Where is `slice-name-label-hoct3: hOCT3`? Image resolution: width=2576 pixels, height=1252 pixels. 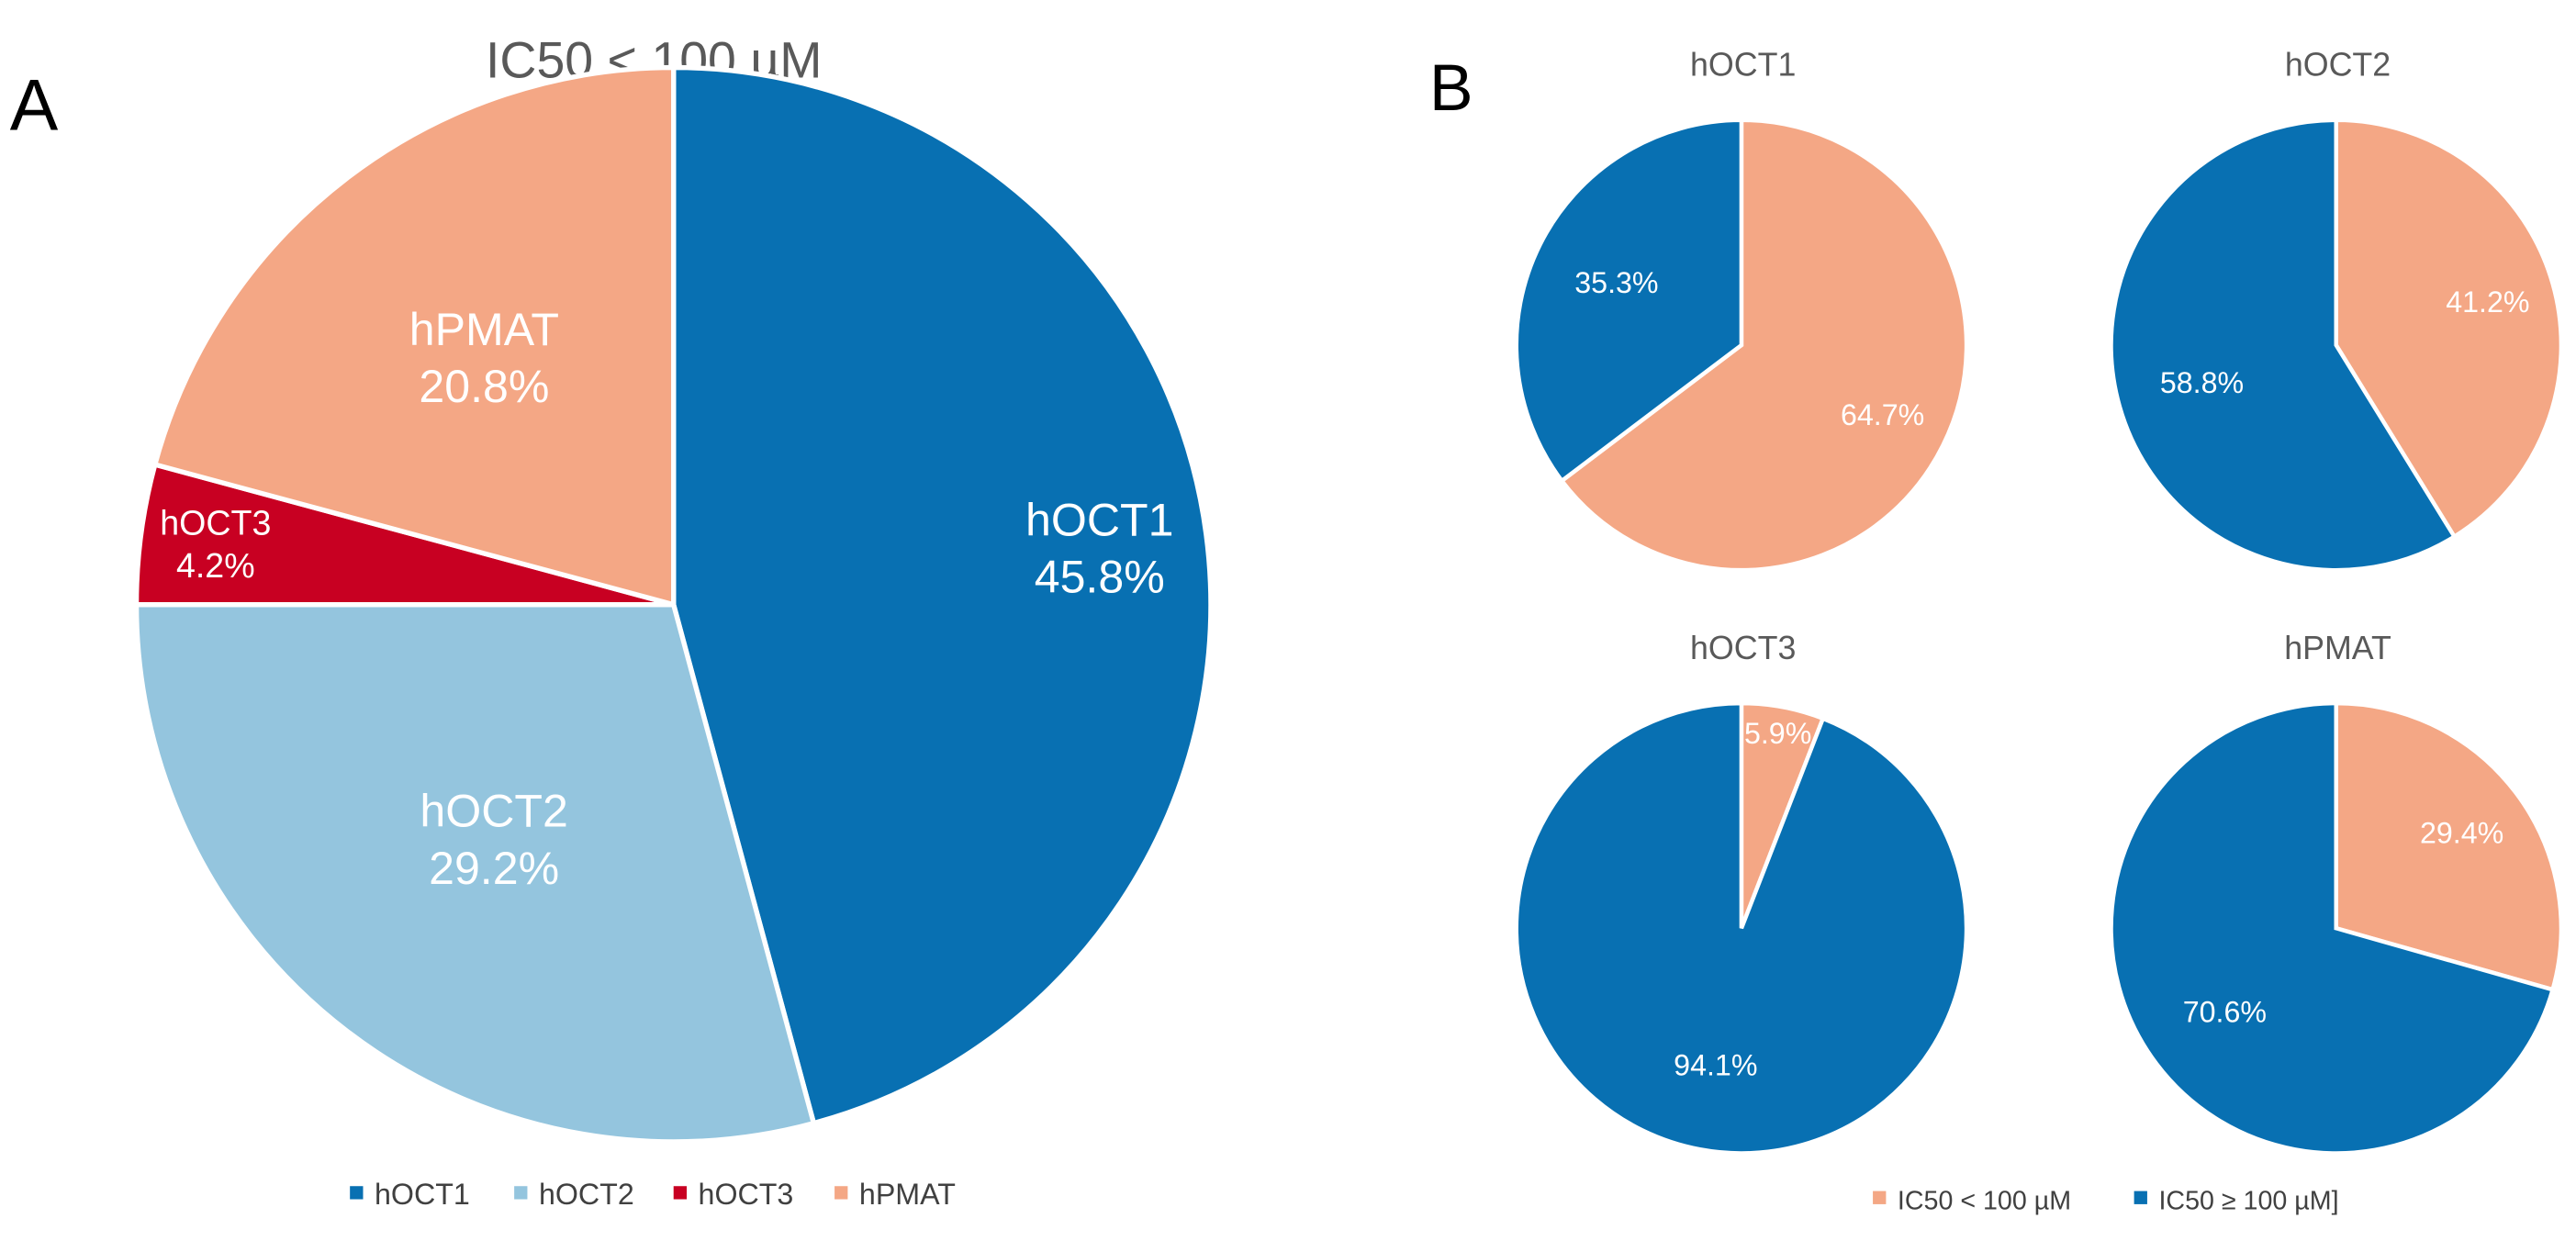 slice-name-label-hoct3: hOCT3 is located at coordinates (215, 522).